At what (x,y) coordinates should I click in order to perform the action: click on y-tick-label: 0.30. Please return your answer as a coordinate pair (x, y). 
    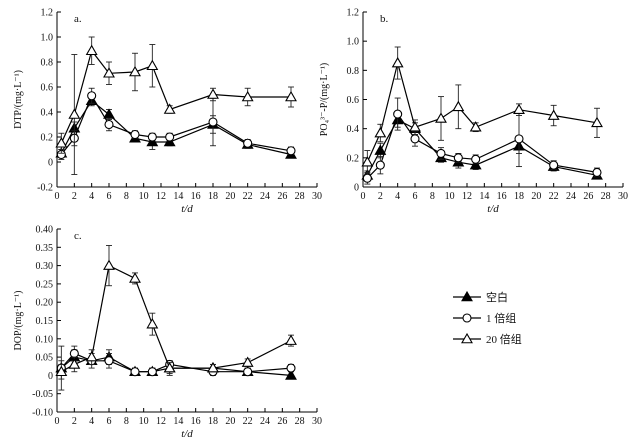
    Looking at the image, I should click on (45, 266).